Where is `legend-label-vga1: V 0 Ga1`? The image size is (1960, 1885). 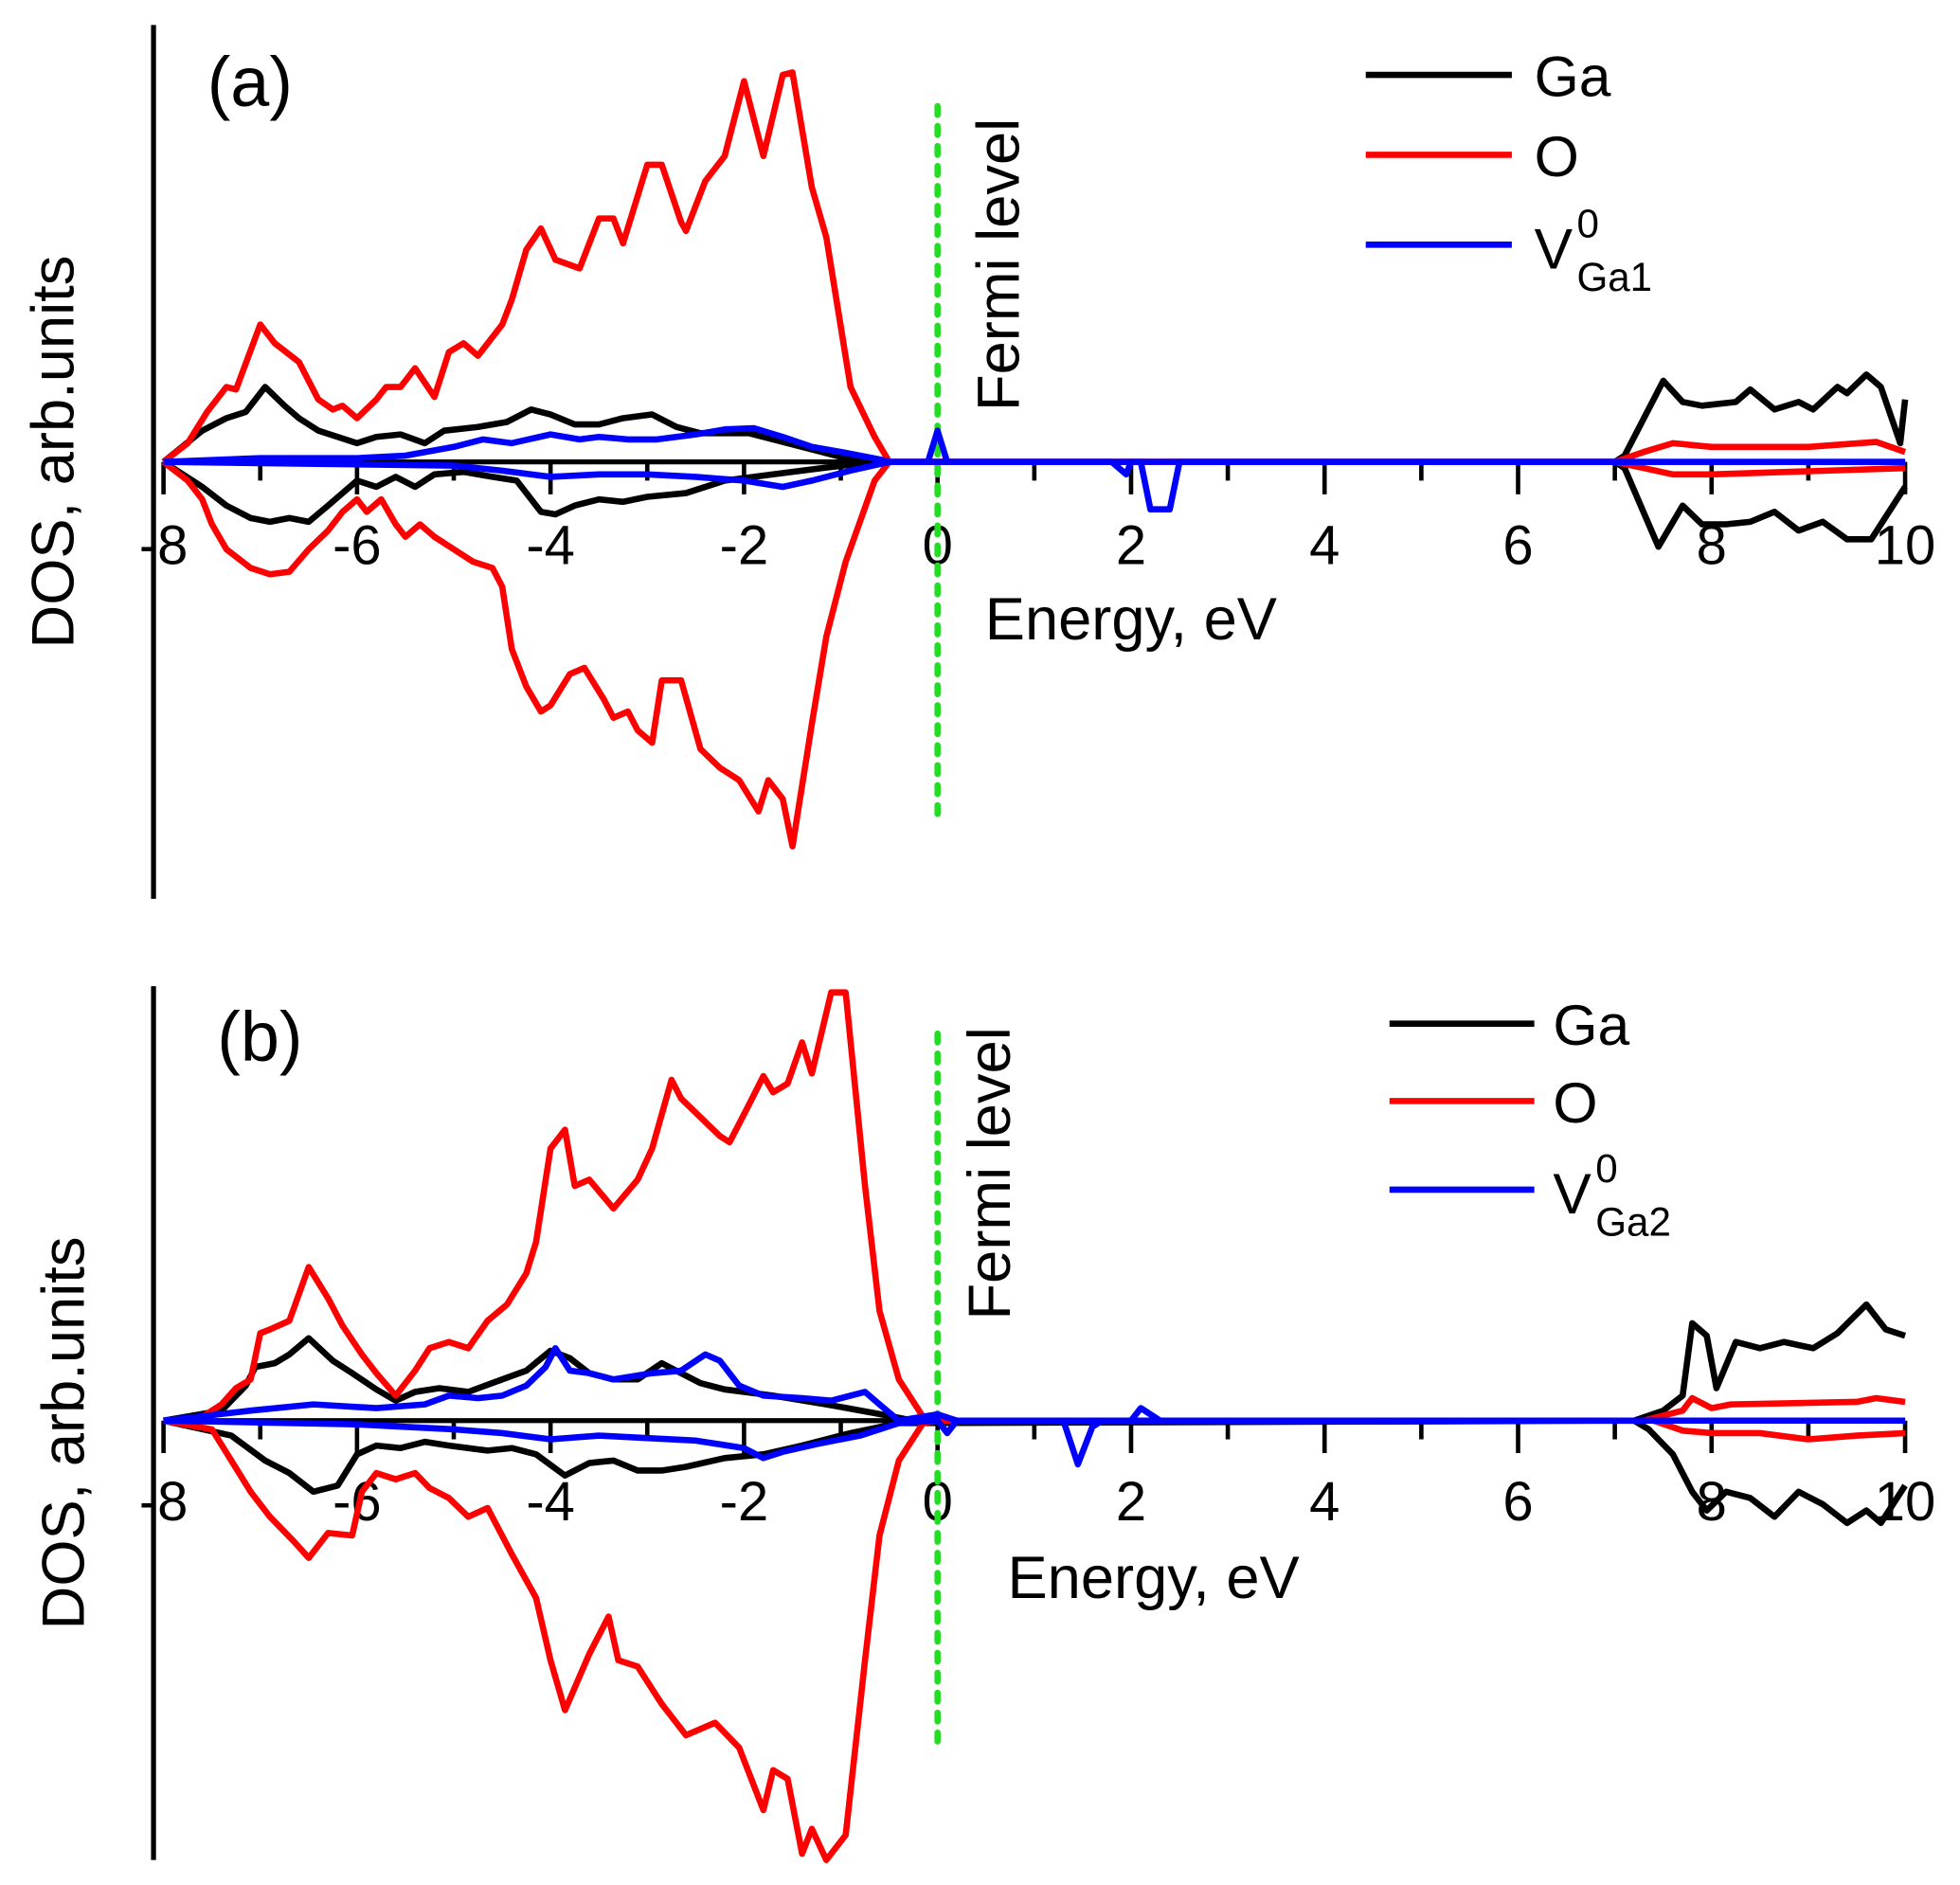
legend-label-vga1: V 0 Ga1 is located at coordinates (1594, 250).